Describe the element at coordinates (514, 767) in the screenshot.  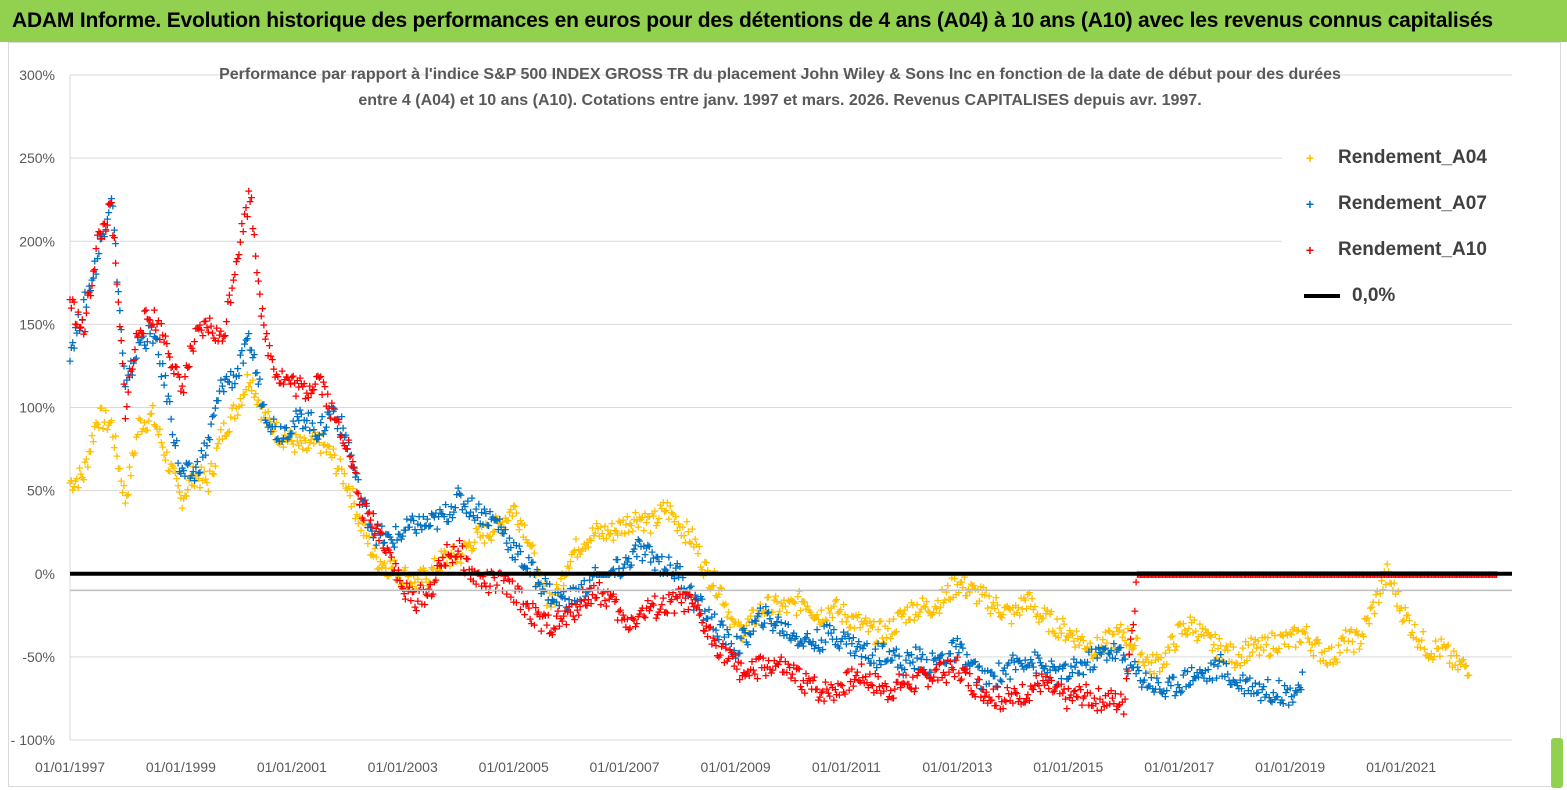
I see `x-tick-label: 01/01/2005` at that location.